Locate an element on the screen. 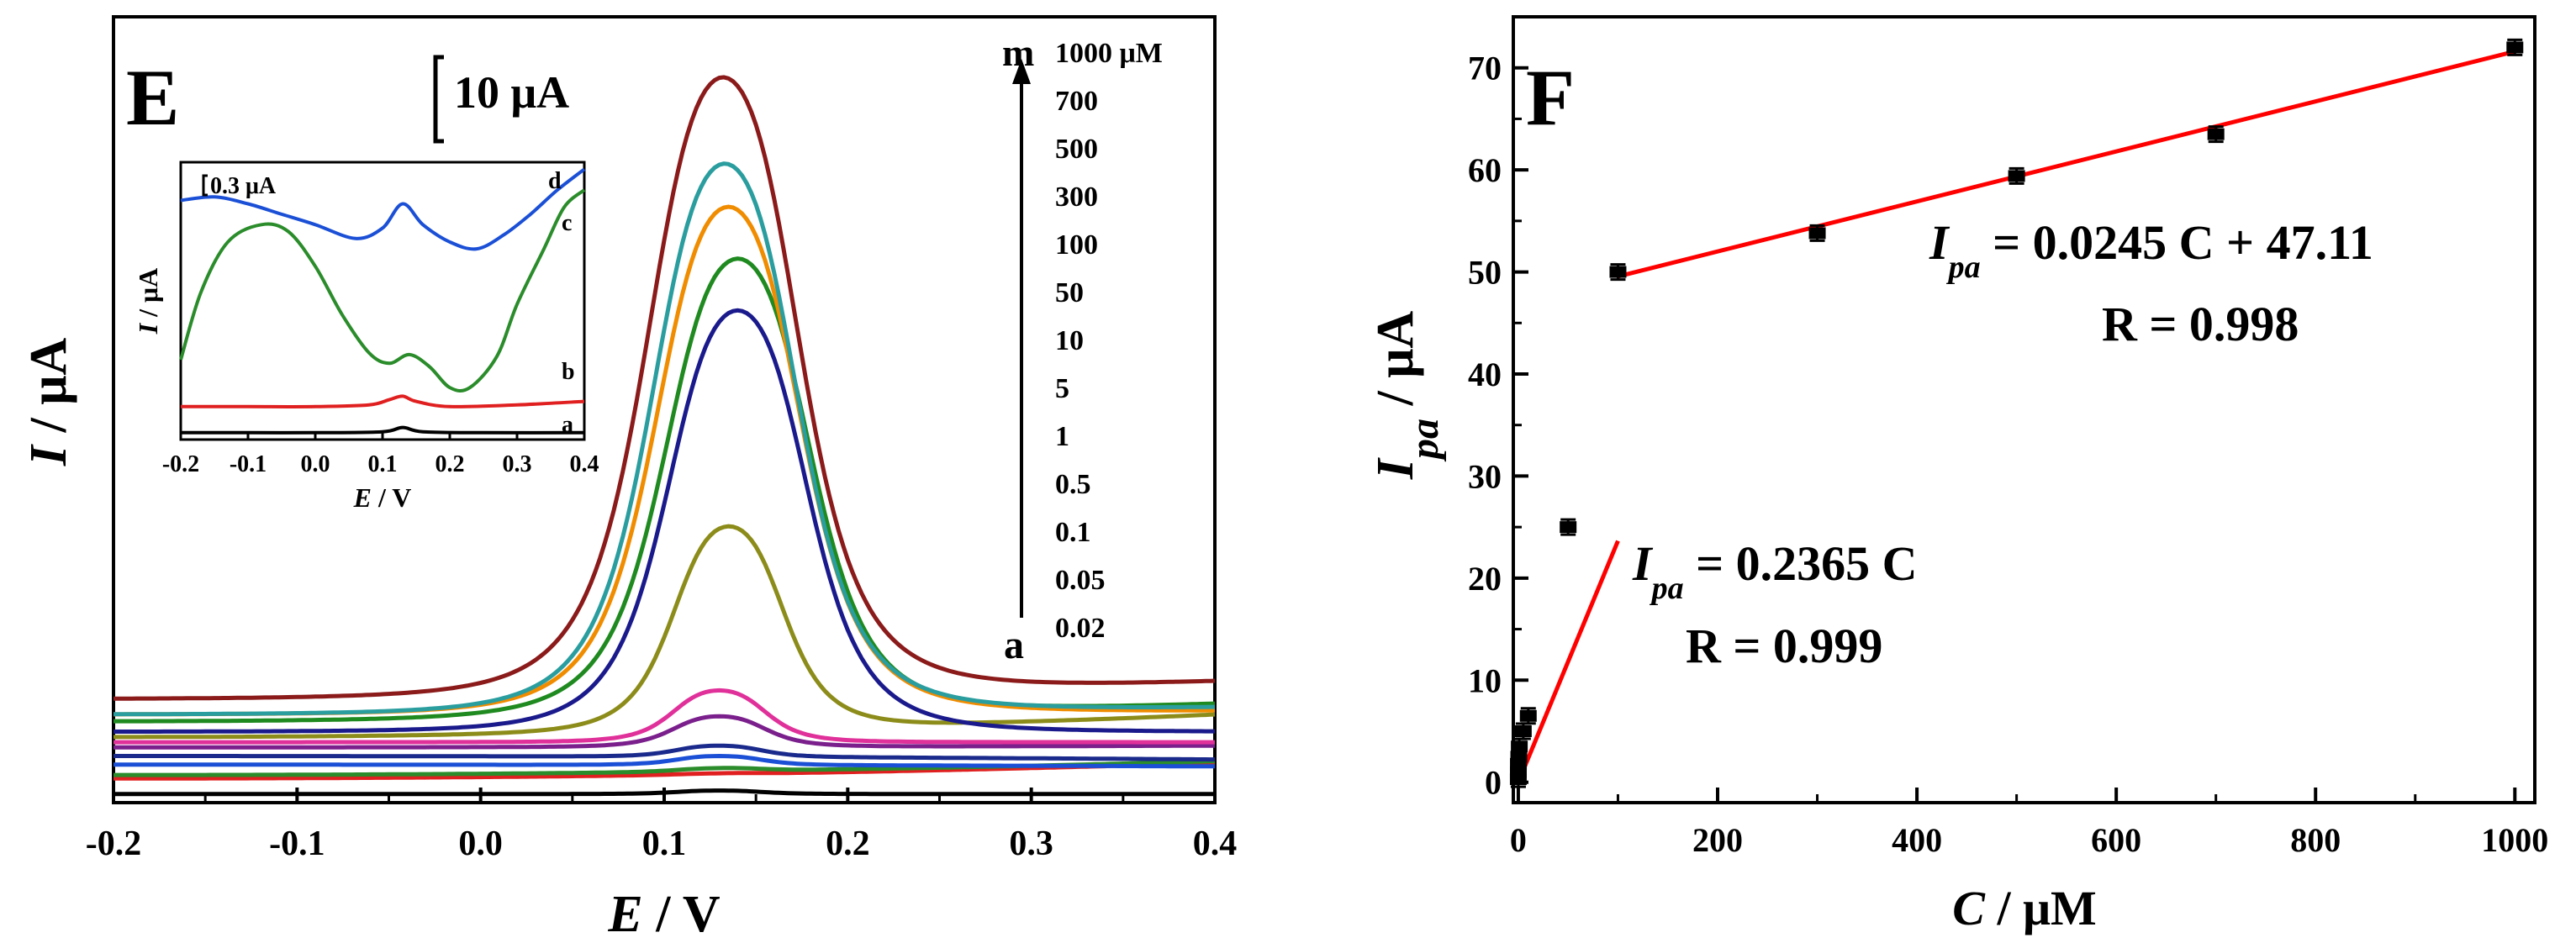 The width and height of the screenshot is (2576, 943). panel-f-y-label: Ipa / μA is located at coordinates (1407, 396).